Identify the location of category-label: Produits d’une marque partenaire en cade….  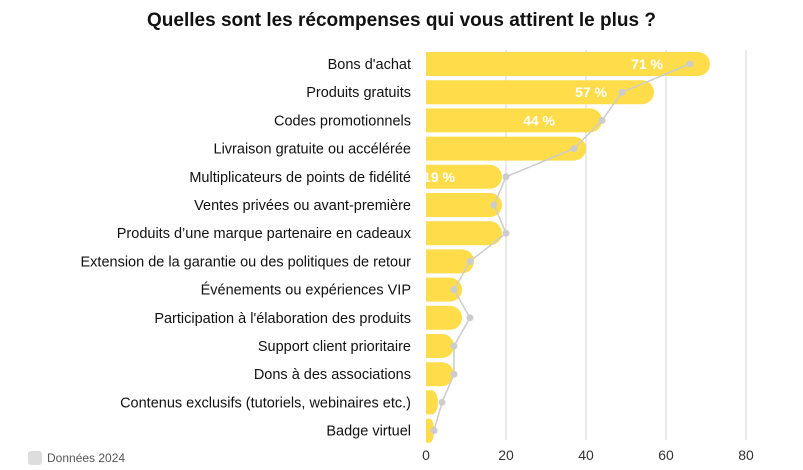
(264, 234).